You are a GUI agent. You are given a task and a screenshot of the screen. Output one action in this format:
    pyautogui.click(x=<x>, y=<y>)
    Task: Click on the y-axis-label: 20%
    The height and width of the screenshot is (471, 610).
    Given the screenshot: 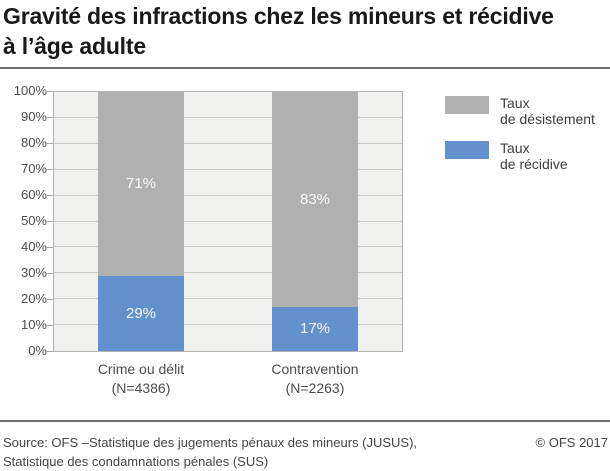 What is the action you would take?
    pyautogui.click(x=33, y=298)
    